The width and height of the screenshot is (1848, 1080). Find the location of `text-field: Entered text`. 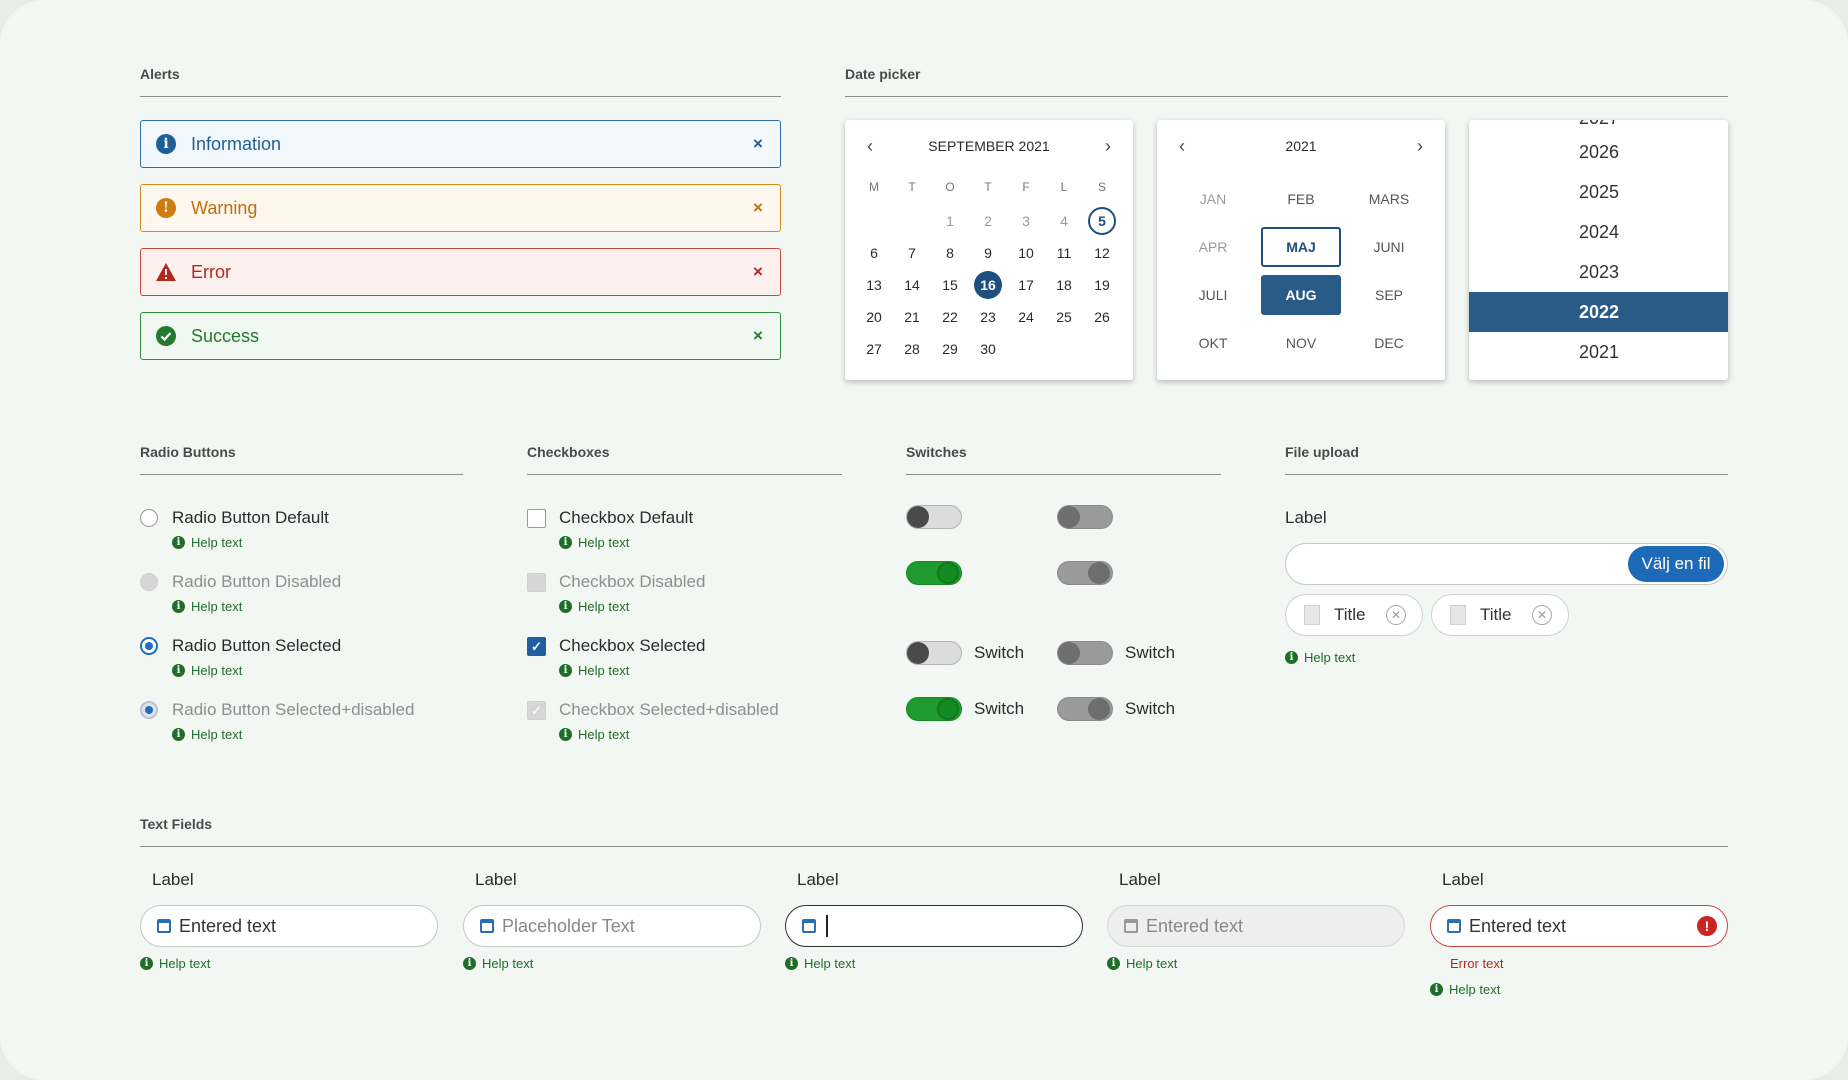

text-field: Entered text is located at coordinates (289, 926).